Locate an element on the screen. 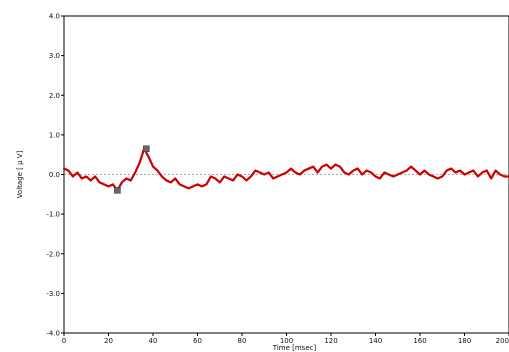 The height and width of the screenshot is (352, 509). x-tick-label: 80 is located at coordinates (242, 341).